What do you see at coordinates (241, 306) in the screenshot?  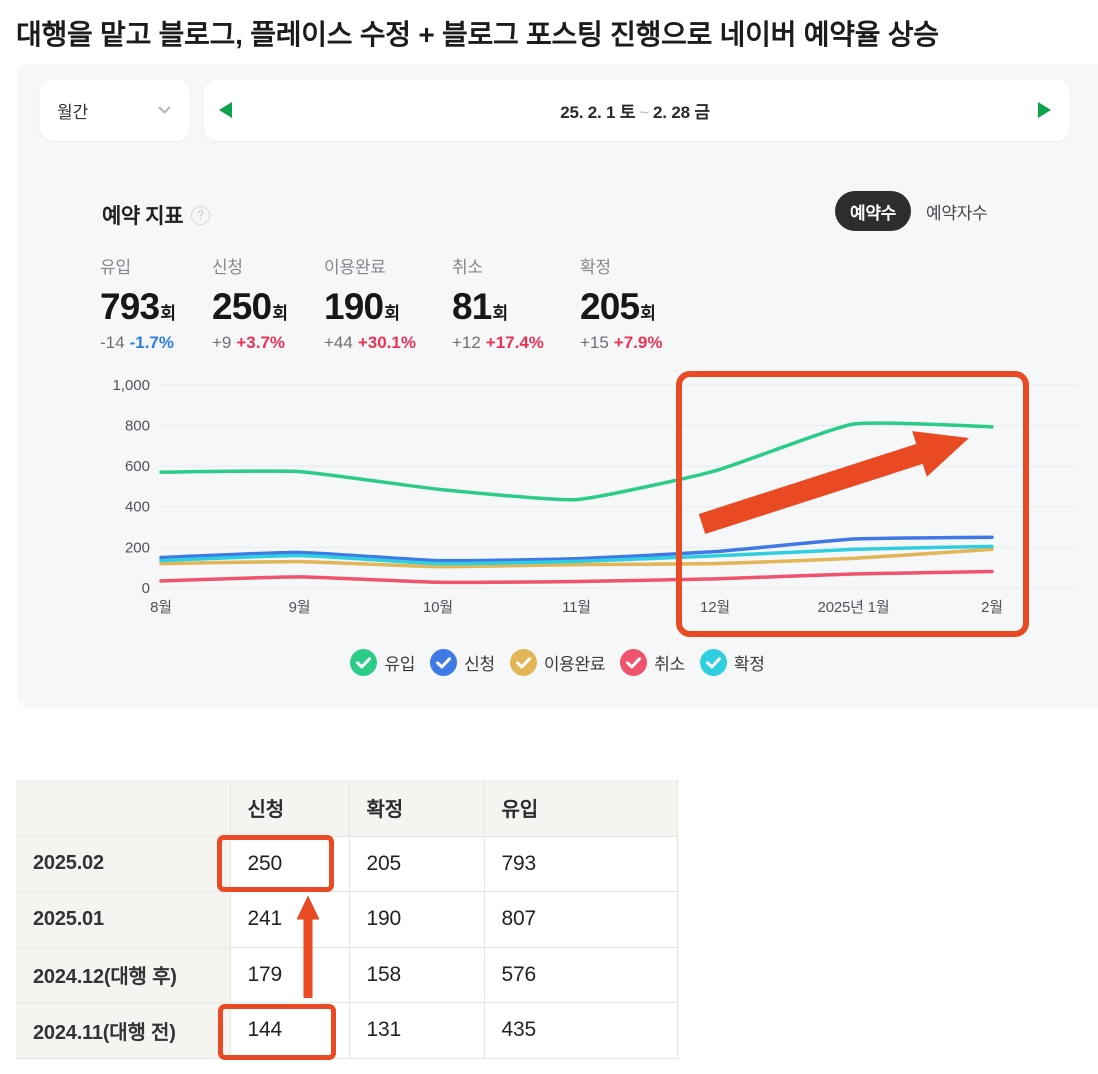 I see `stat-value: 250` at bounding box center [241, 306].